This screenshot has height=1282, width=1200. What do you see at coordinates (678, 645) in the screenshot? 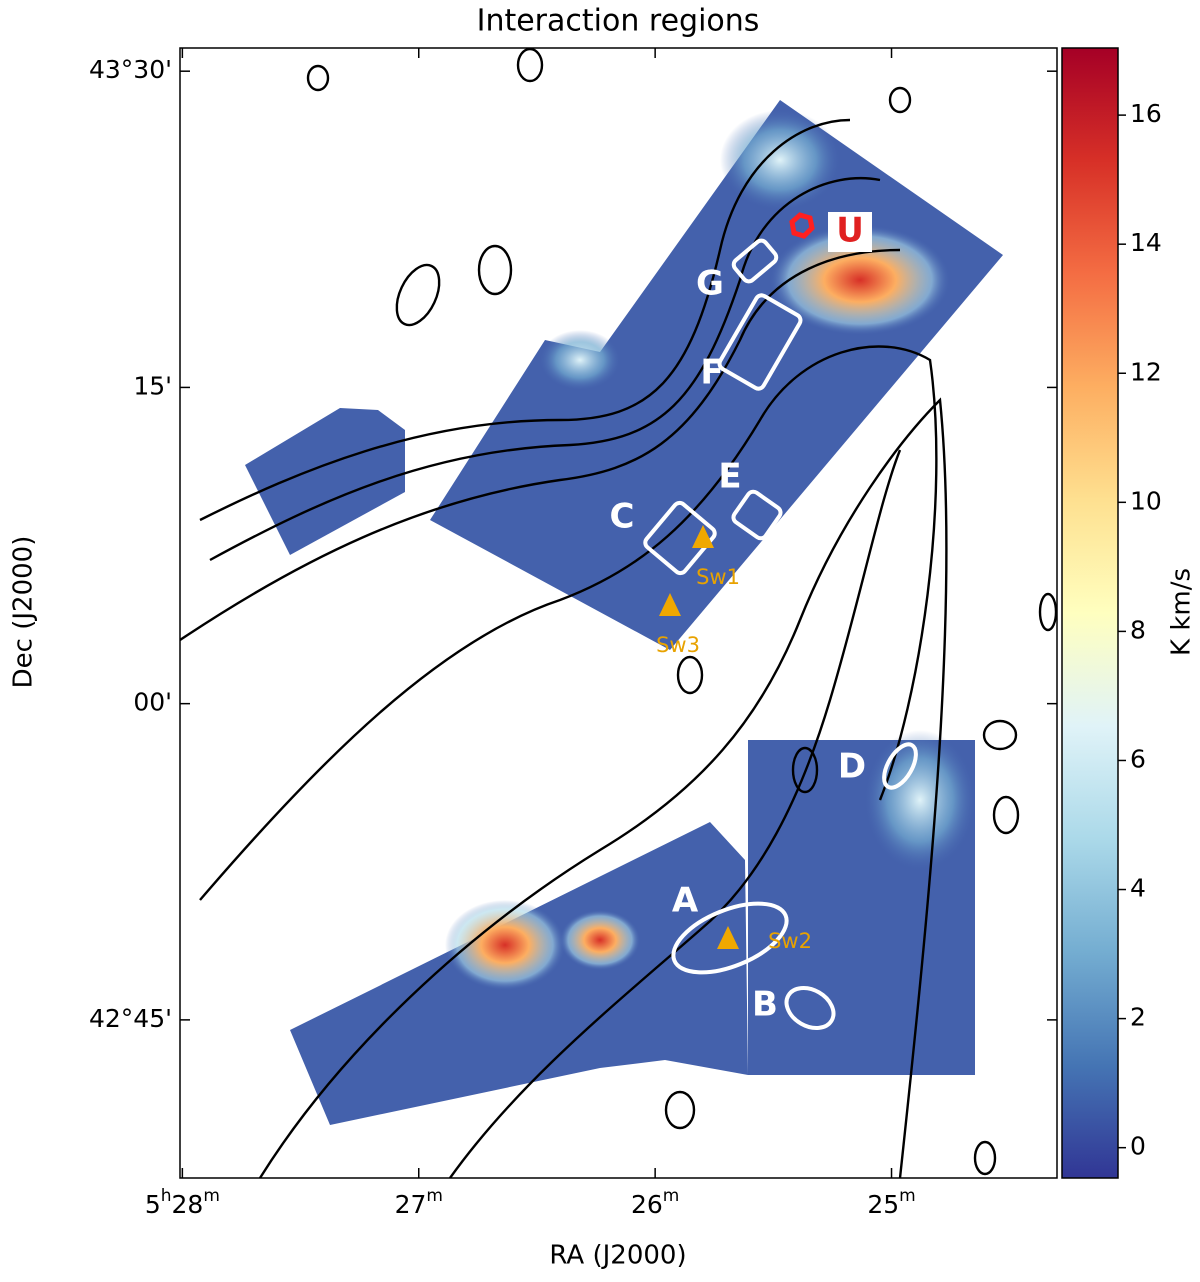
I see `source-label: Sw3` at bounding box center [678, 645].